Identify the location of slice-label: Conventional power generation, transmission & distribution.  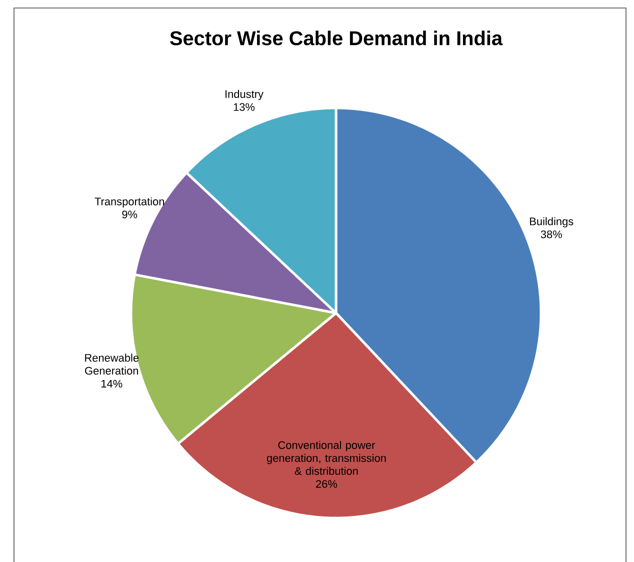
(326, 457).